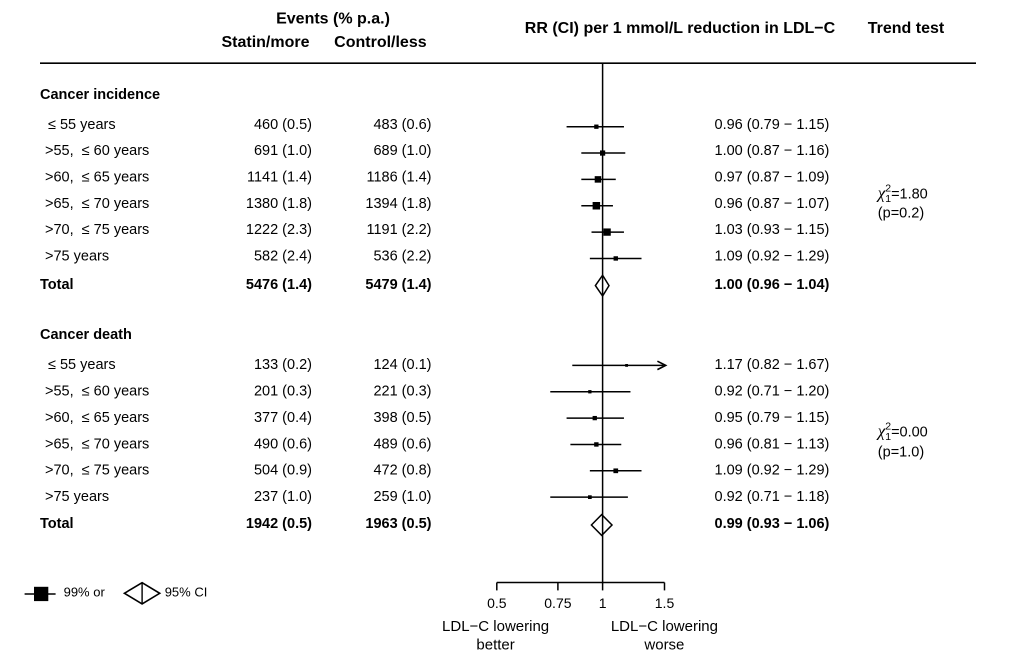 The image size is (1024, 672). Describe the element at coordinates (772, 392) in the screenshot. I see `svg-text: 0.92 (0.71 − 1.20)` at that location.